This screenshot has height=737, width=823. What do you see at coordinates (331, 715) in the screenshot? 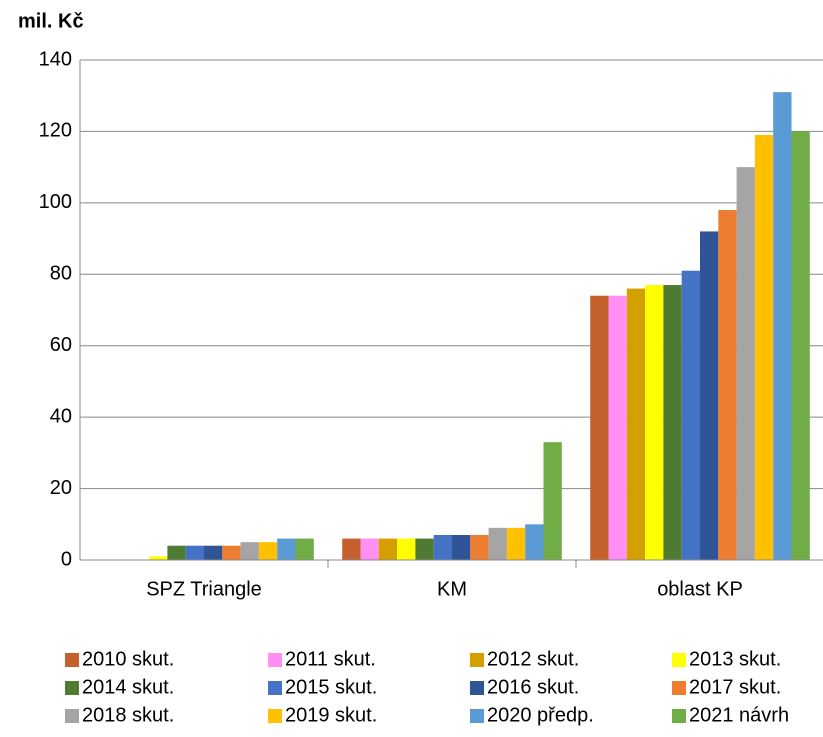
I see `legend-label: 2019 skut.` at bounding box center [331, 715].